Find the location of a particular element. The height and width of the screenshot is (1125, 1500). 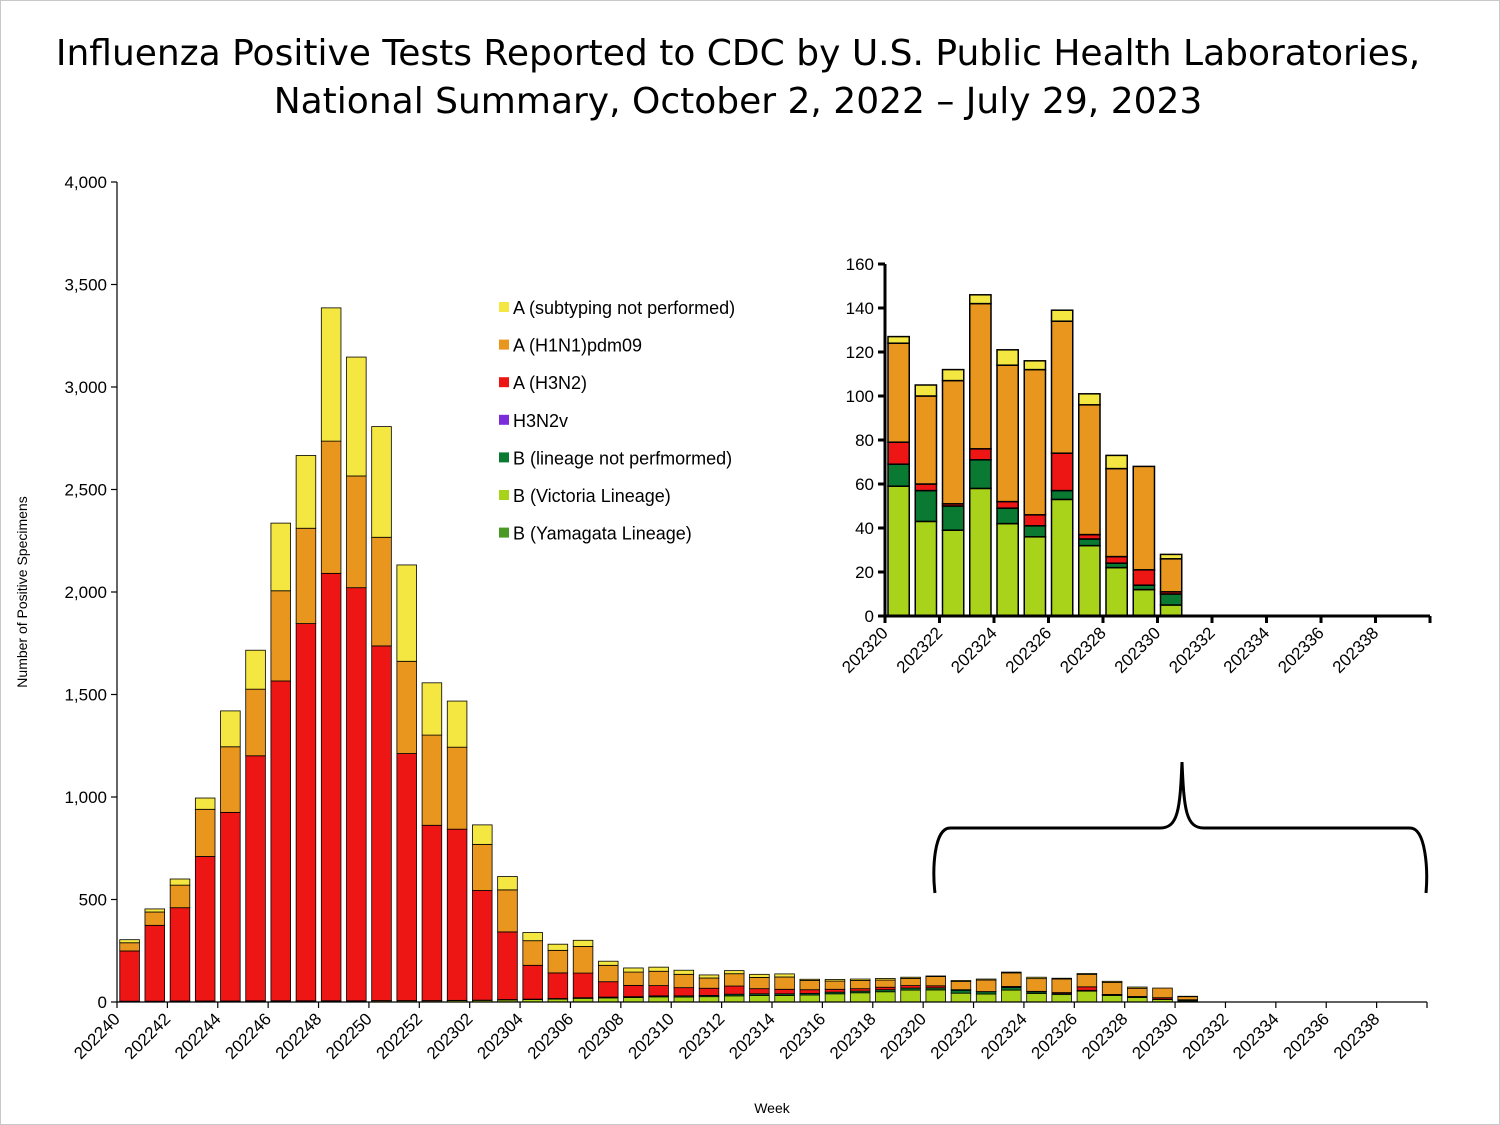

legend-swatch-h3n2v is located at coordinates (504, 419).